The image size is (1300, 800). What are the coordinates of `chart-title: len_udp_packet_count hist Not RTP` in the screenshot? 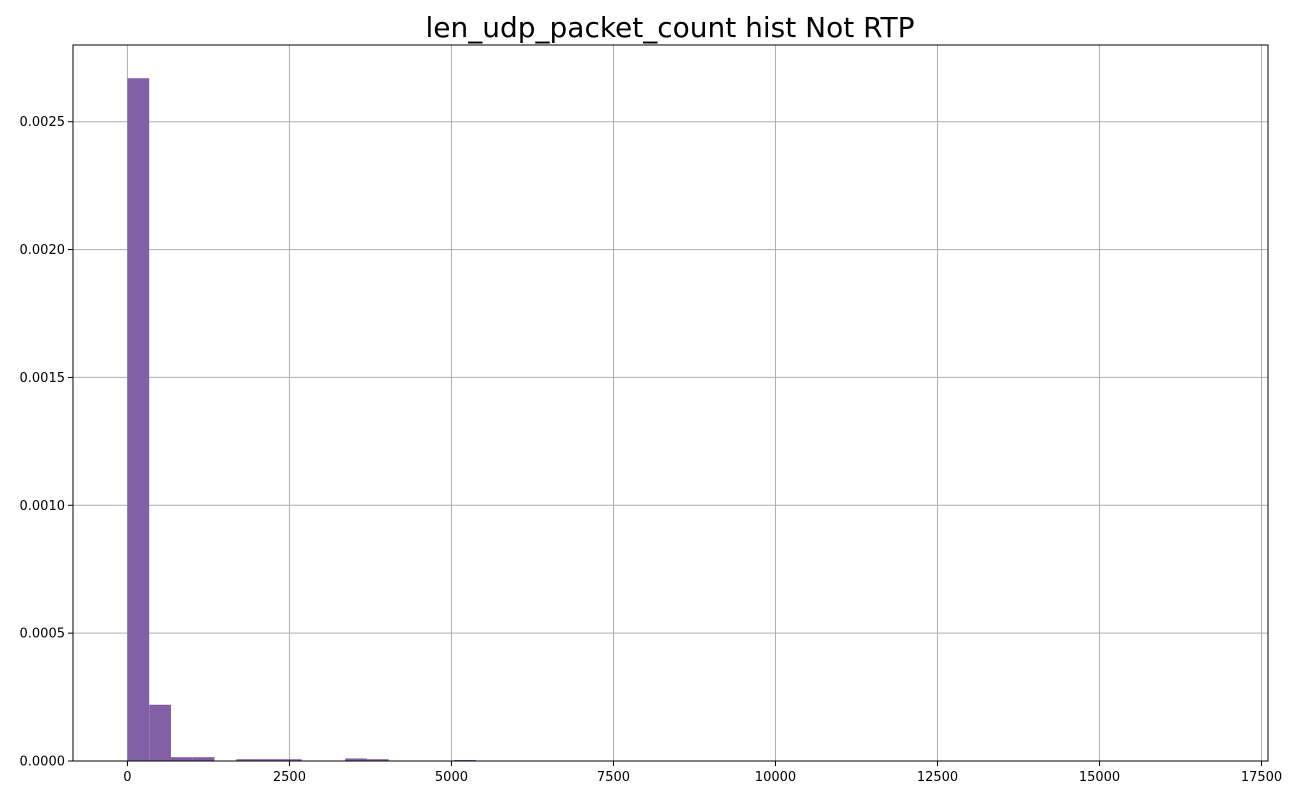 It's located at (669, 27).